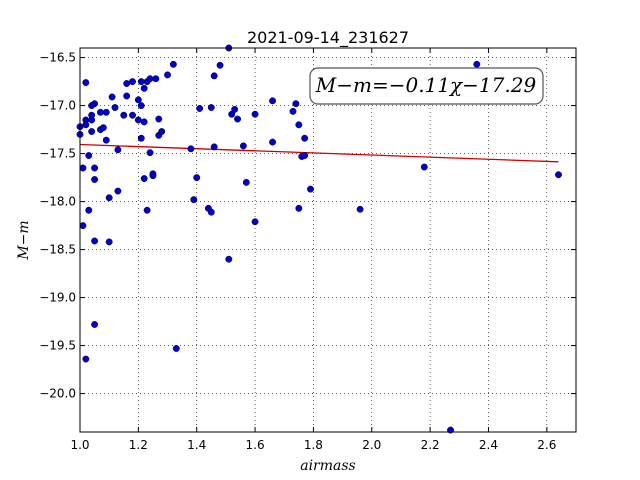 The height and width of the screenshot is (480, 640). I want to click on x-tick-label: 1.6, so click(255, 445).